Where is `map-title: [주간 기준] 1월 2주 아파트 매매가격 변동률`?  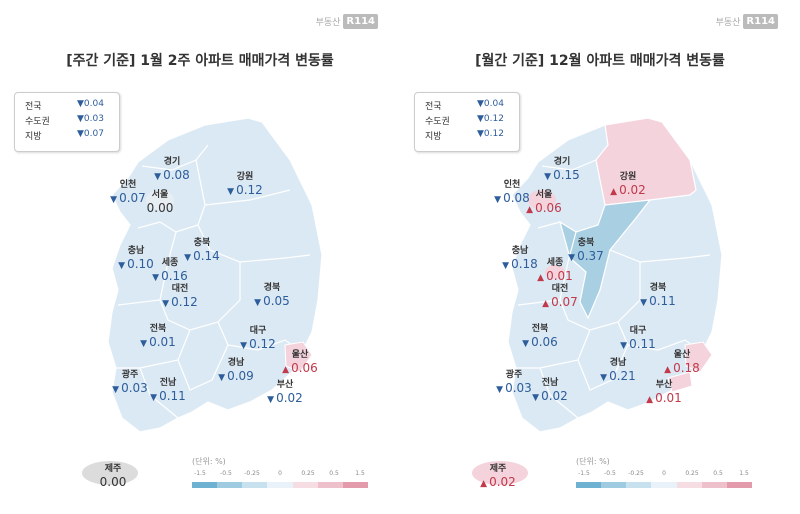
map-title: [주간 기준] 1월 2주 아파트 매매가격 변동률 is located at coordinates (200, 61).